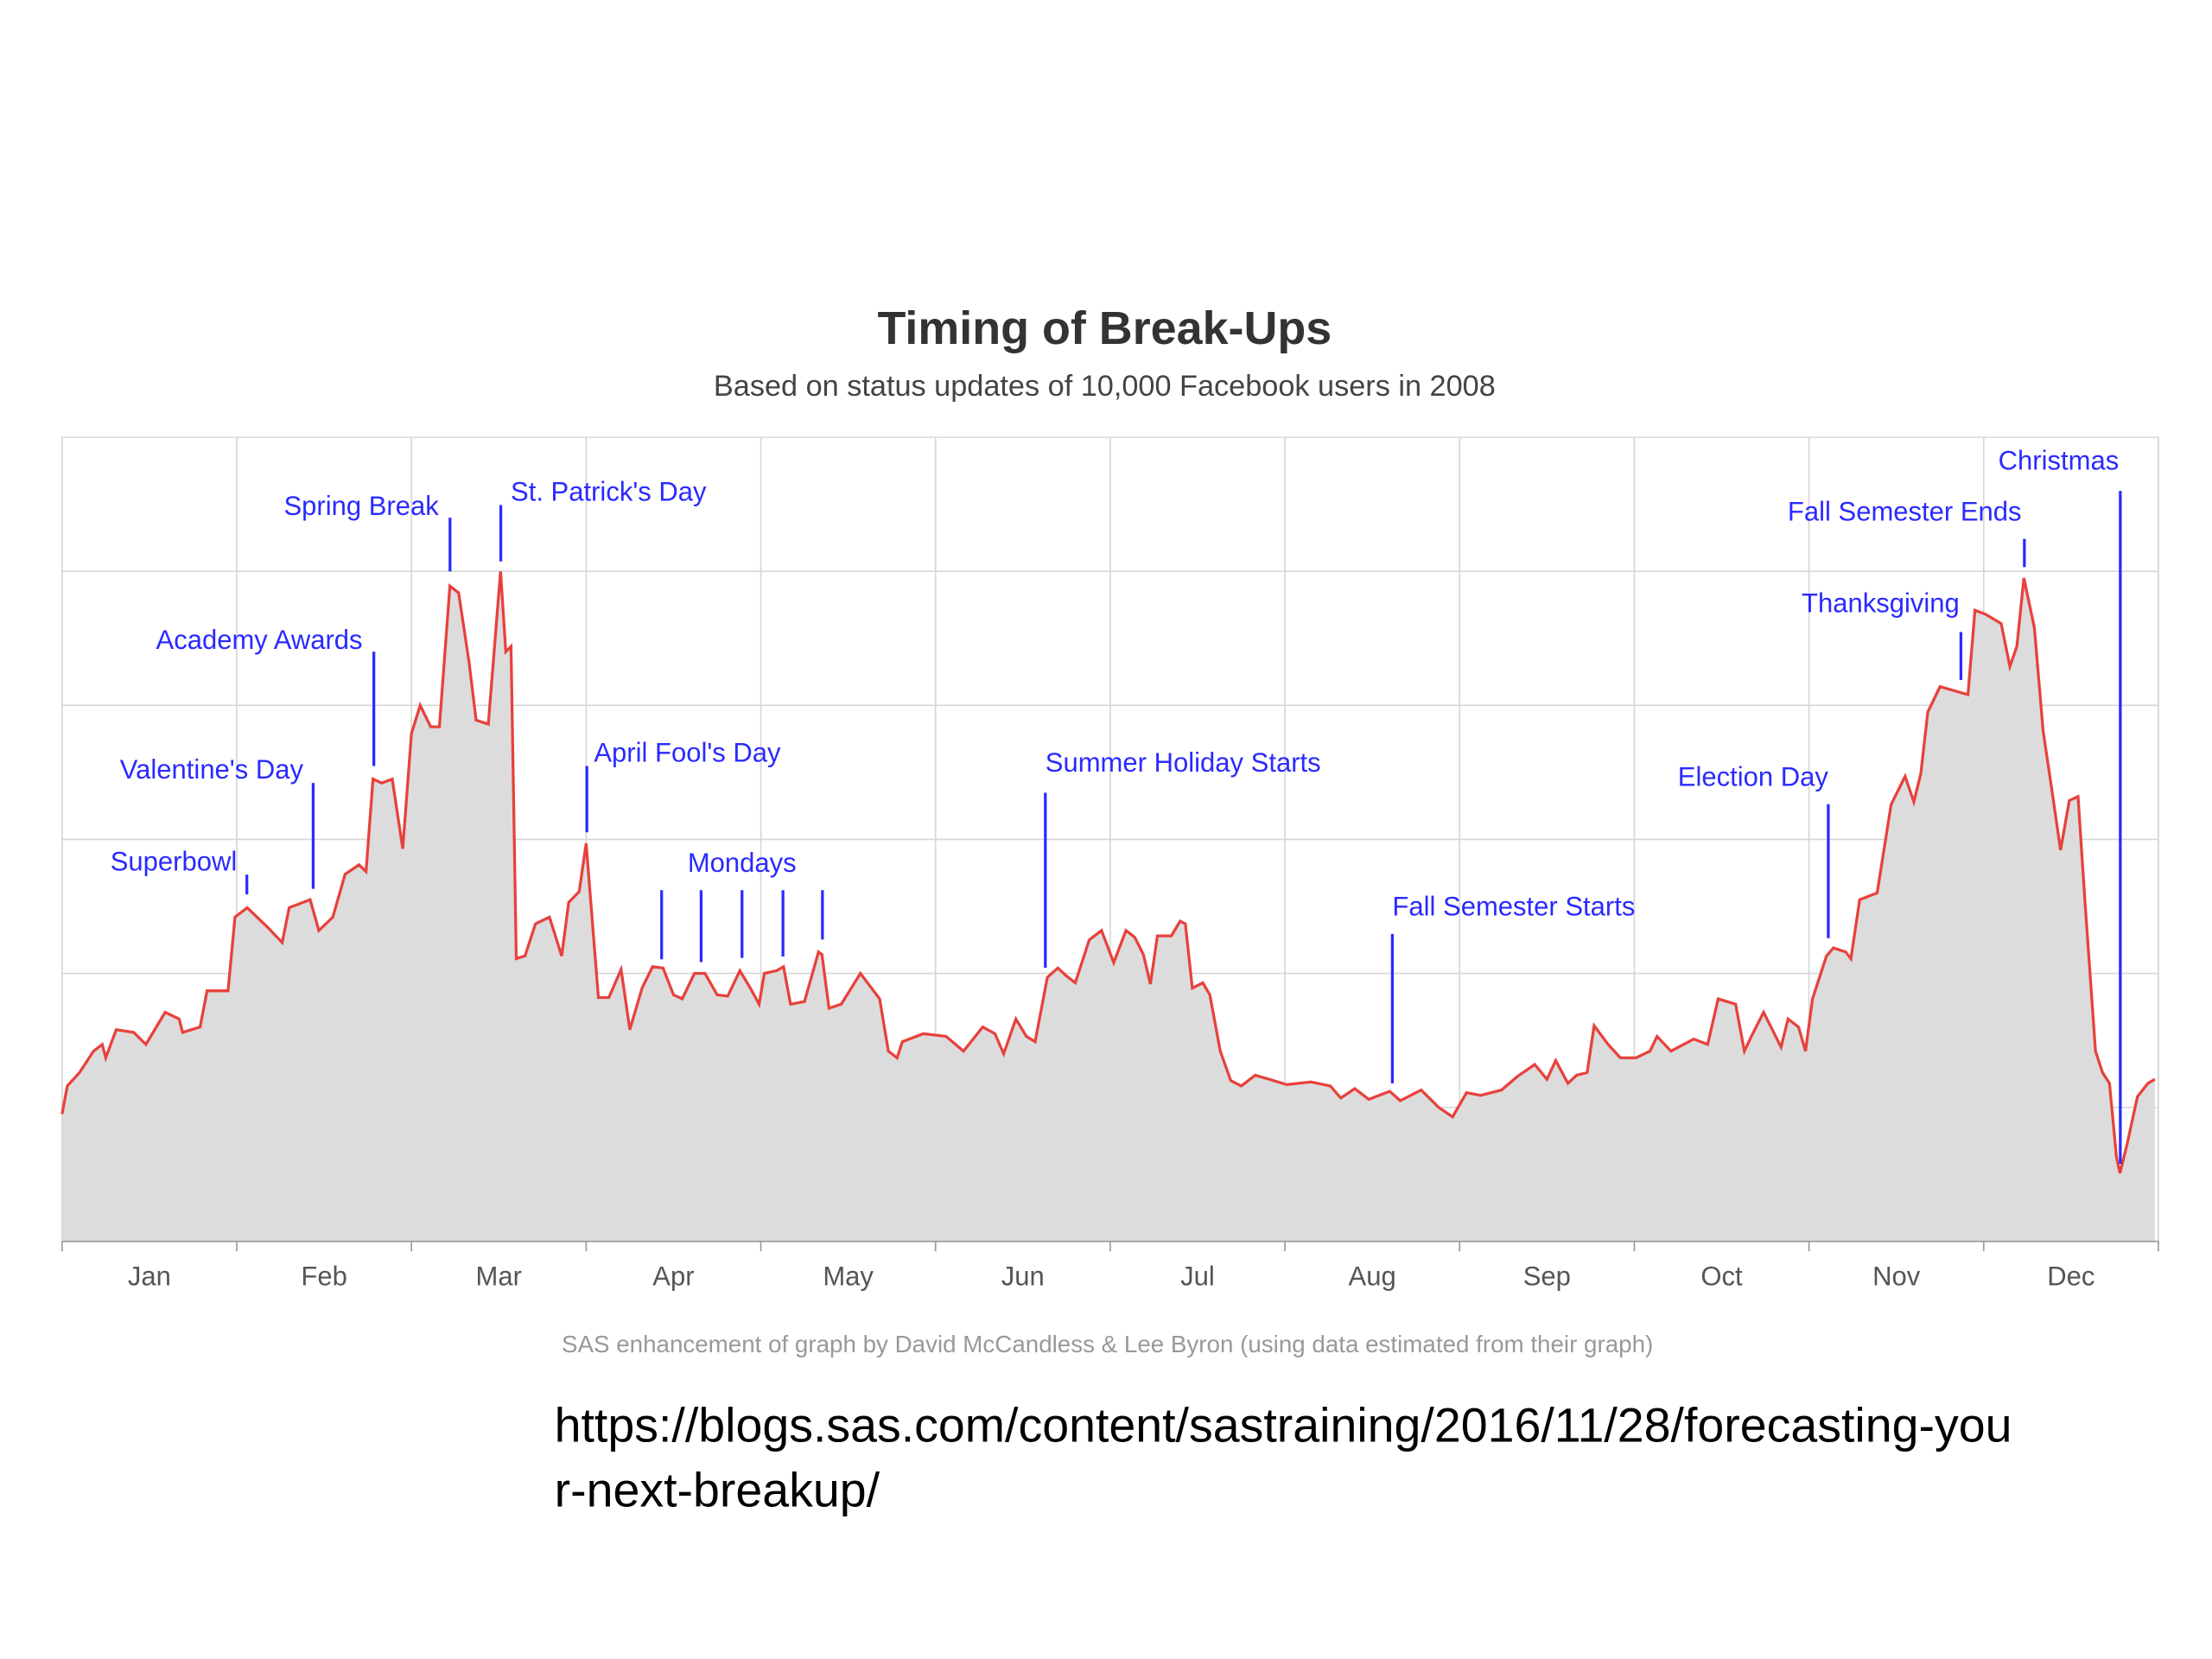 The image size is (2212, 1659). Describe the element at coordinates (1721, 1276) in the screenshot. I see `x-tick-label: Oct` at that location.